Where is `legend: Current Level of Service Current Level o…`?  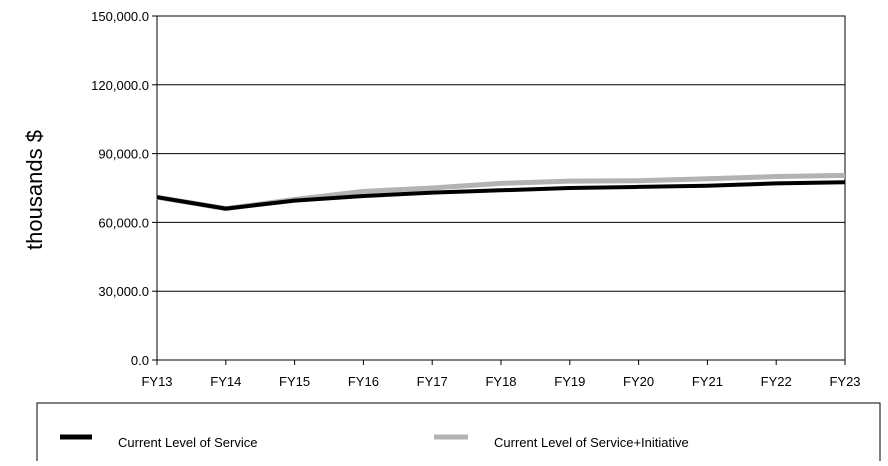 legend: Current Level of Service Current Level o… is located at coordinates (458, 434).